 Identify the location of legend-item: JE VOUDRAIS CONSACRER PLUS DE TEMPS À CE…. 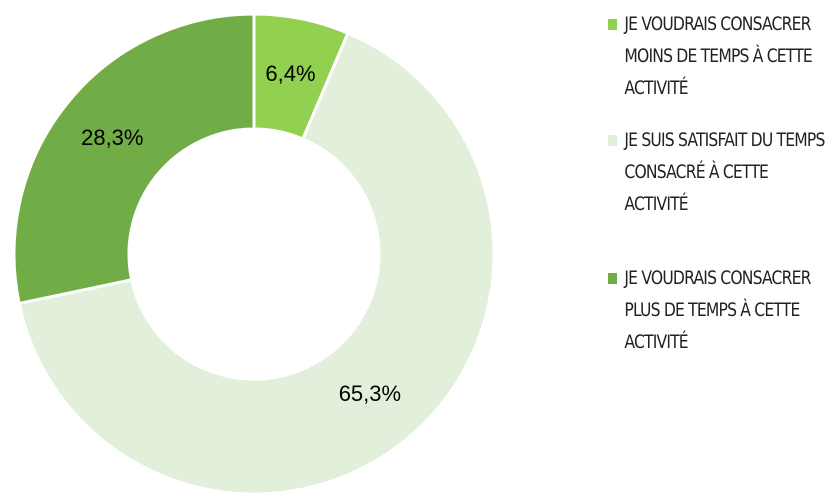
(718, 310).